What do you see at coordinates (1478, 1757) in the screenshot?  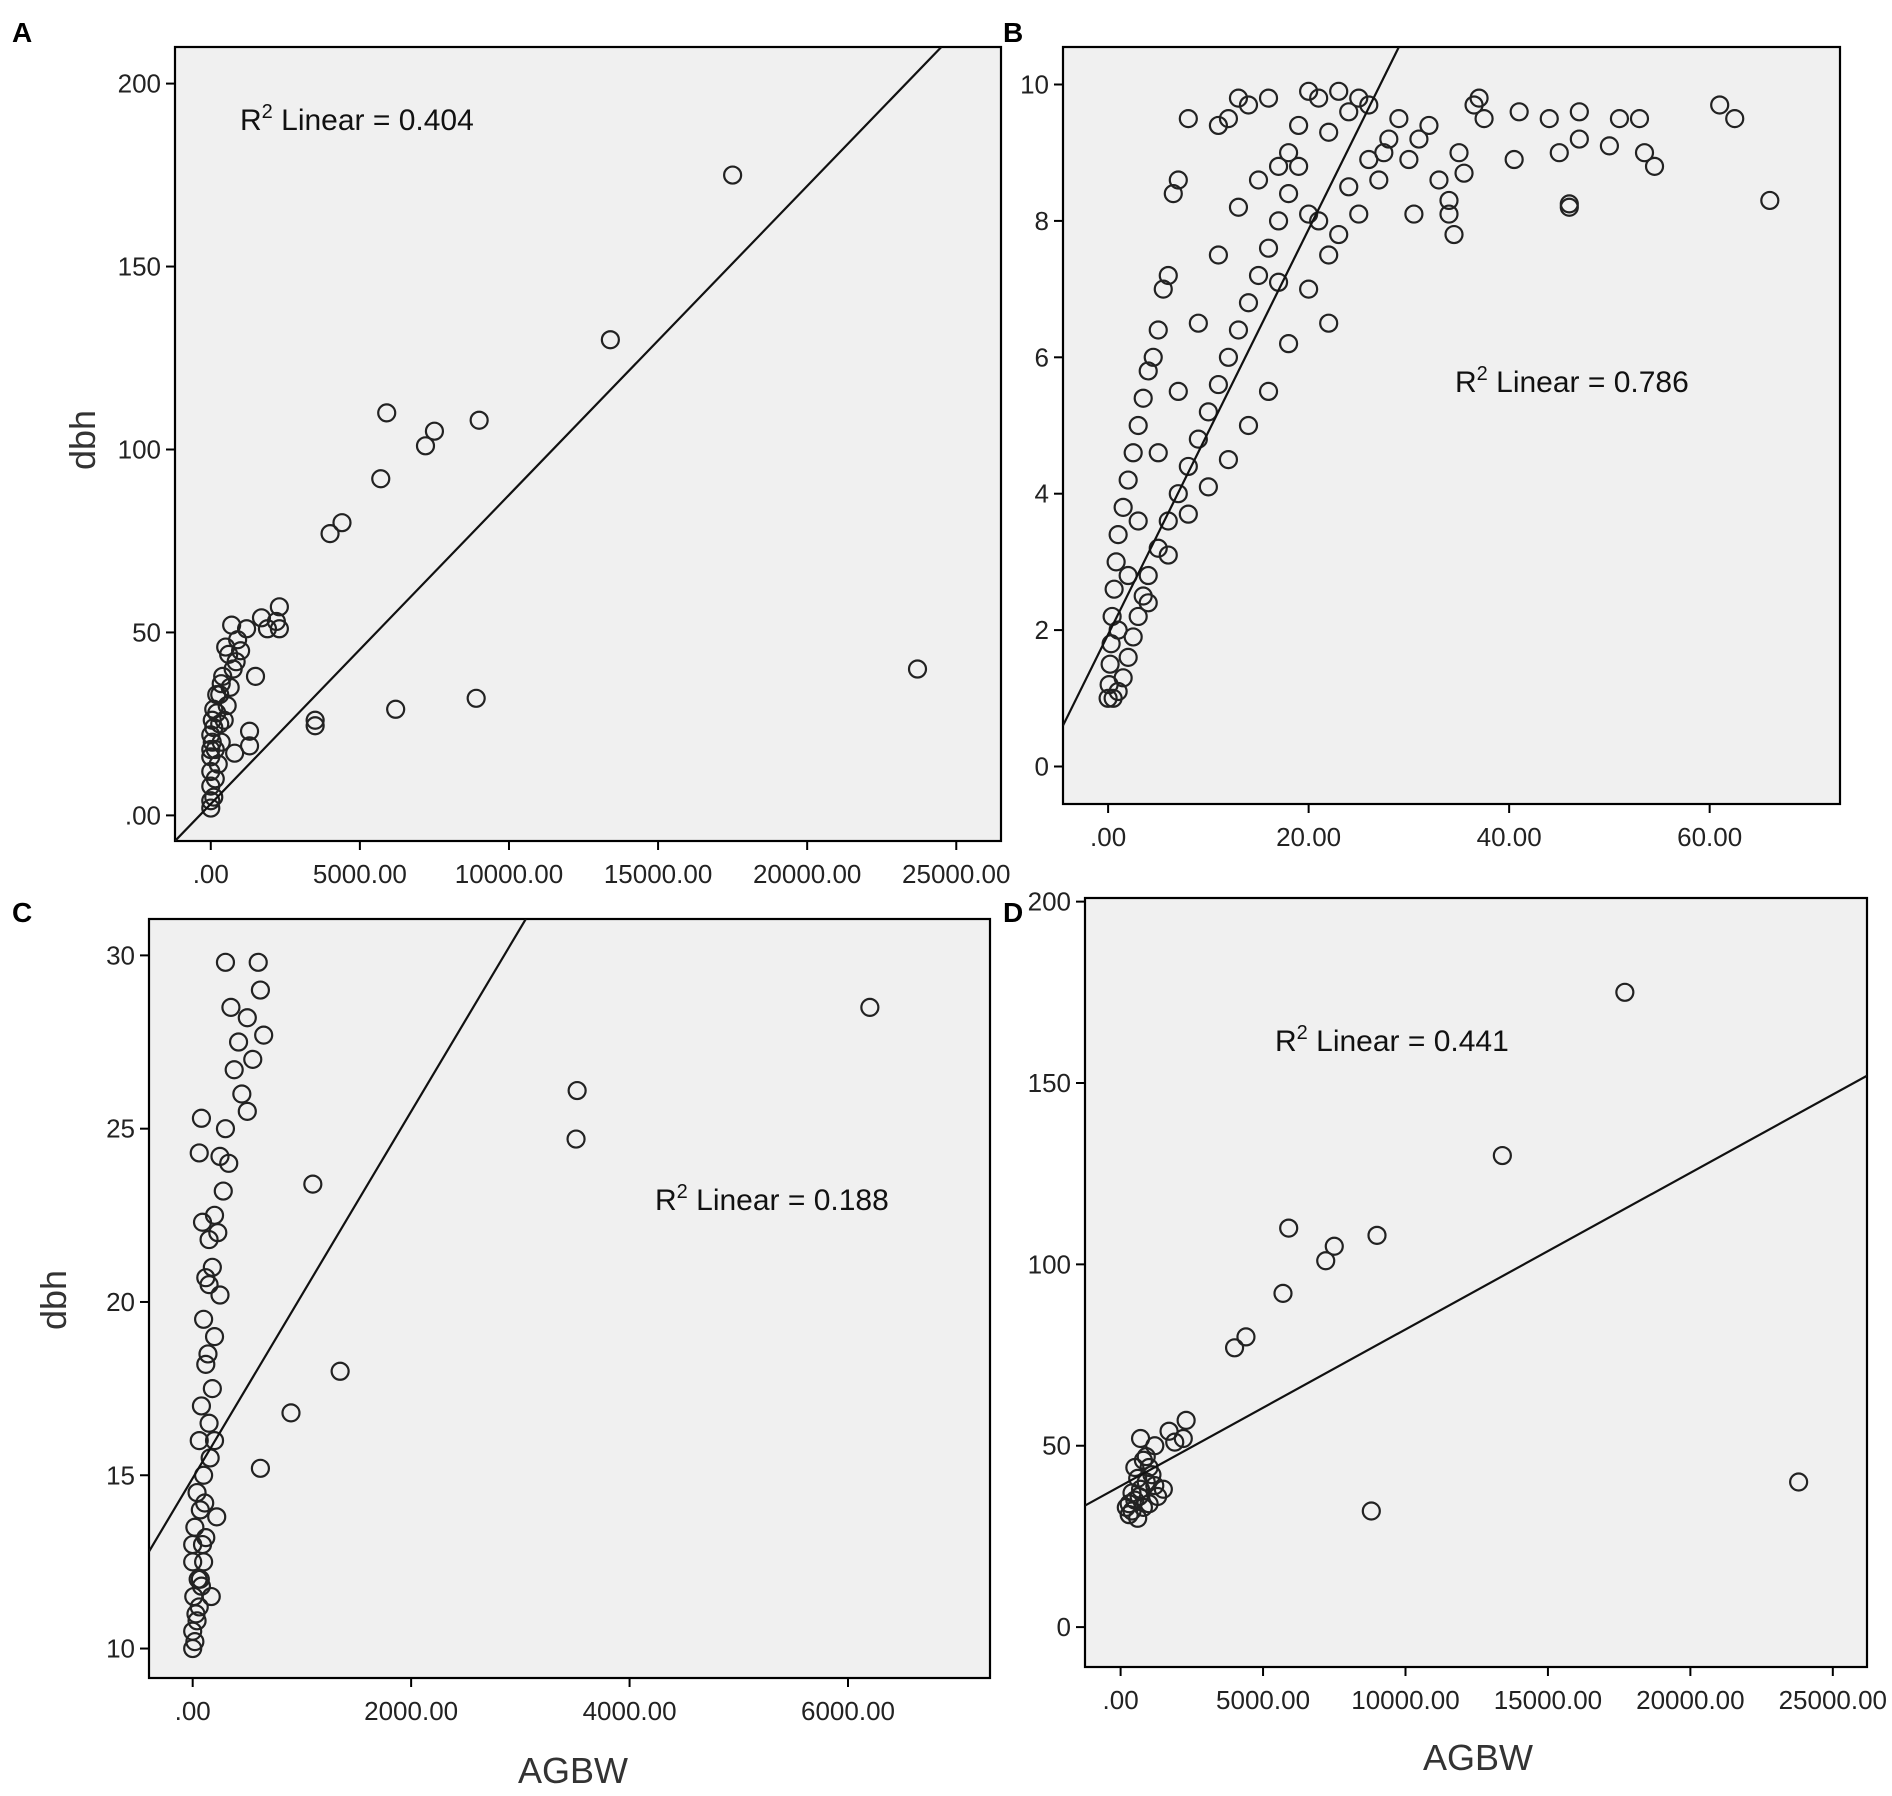 I see `x-axis-title: AGBW` at bounding box center [1478, 1757].